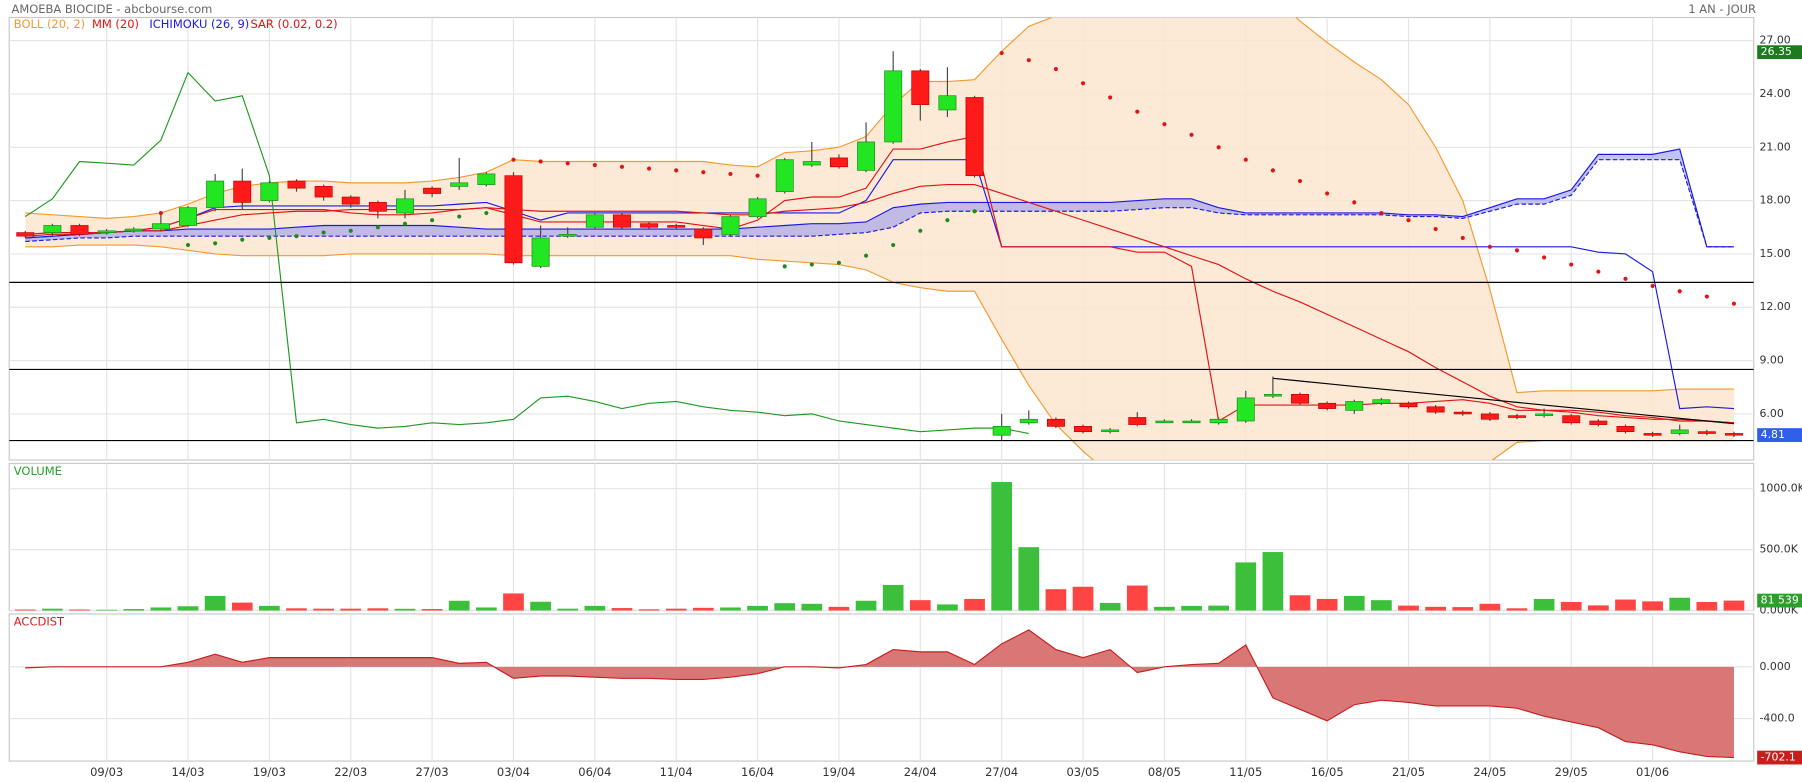 This screenshot has width=1802, height=782. Describe the element at coordinates (879, 203) in the screenshot. I see `ichimoku-span-b` at that location.